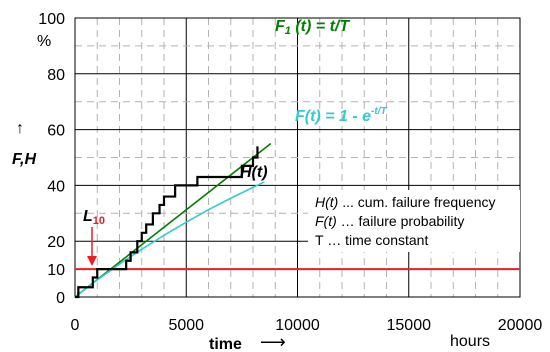 Image resolution: width=550 pixels, height=352 pixels. What do you see at coordinates (56, 186) in the screenshot?
I see `y-tick-label: 40` at bounding box center [56, 186].